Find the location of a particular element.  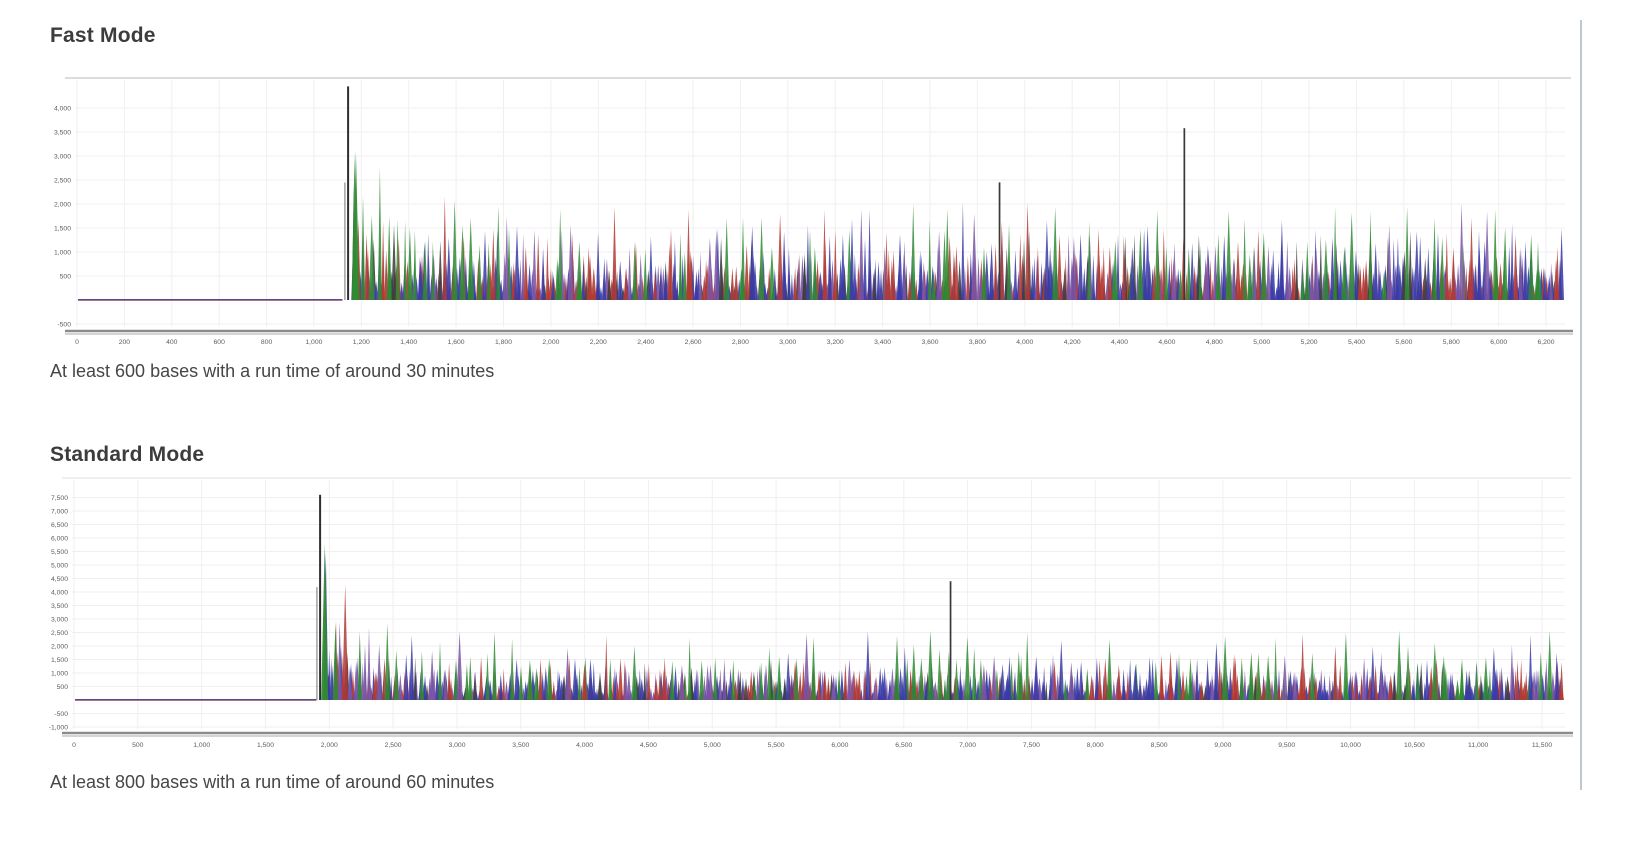

svg-text: 10,000 is located at coordinates (1350, 745).